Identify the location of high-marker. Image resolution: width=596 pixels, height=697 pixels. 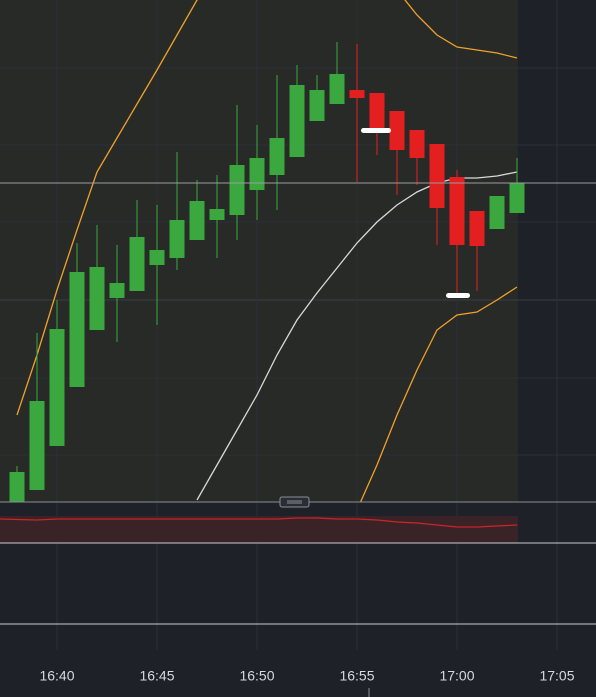
(376, 130).